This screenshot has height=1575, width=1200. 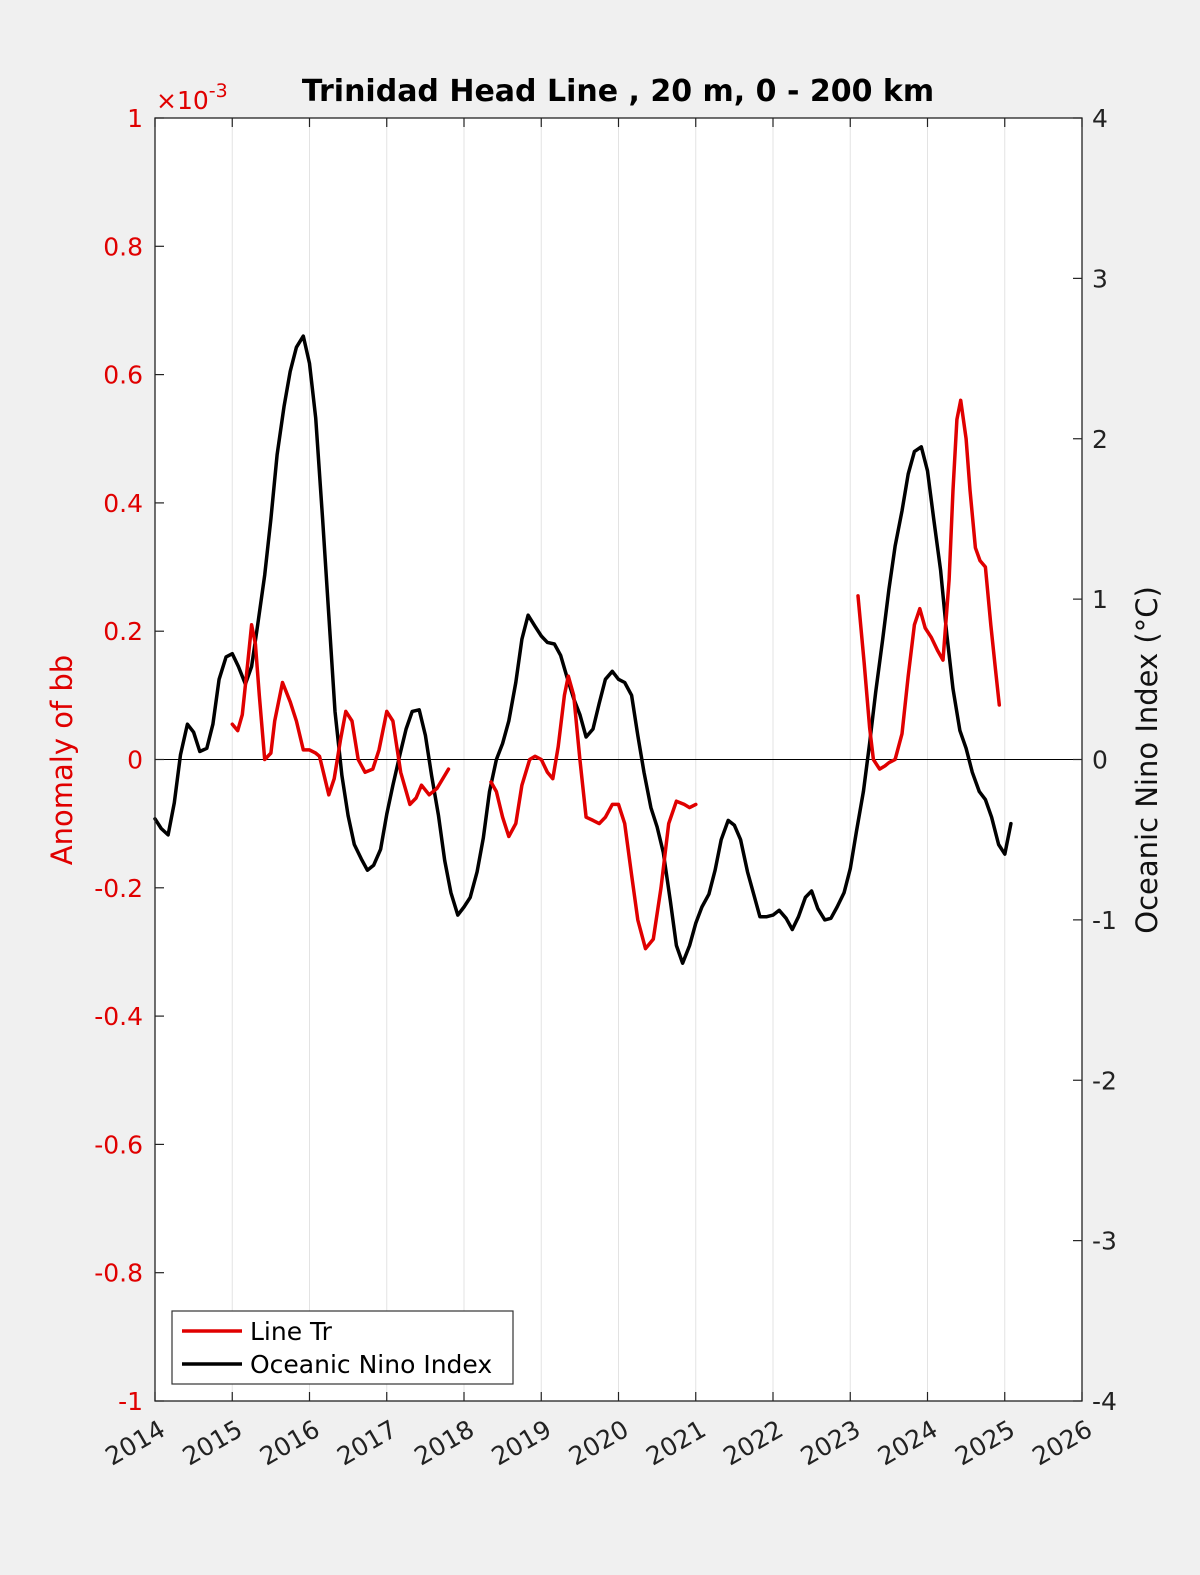 What do you see at coordinates (218, 91) in the screenshot?
I see `exponent-power: -3` at bounding box center [218, 91].